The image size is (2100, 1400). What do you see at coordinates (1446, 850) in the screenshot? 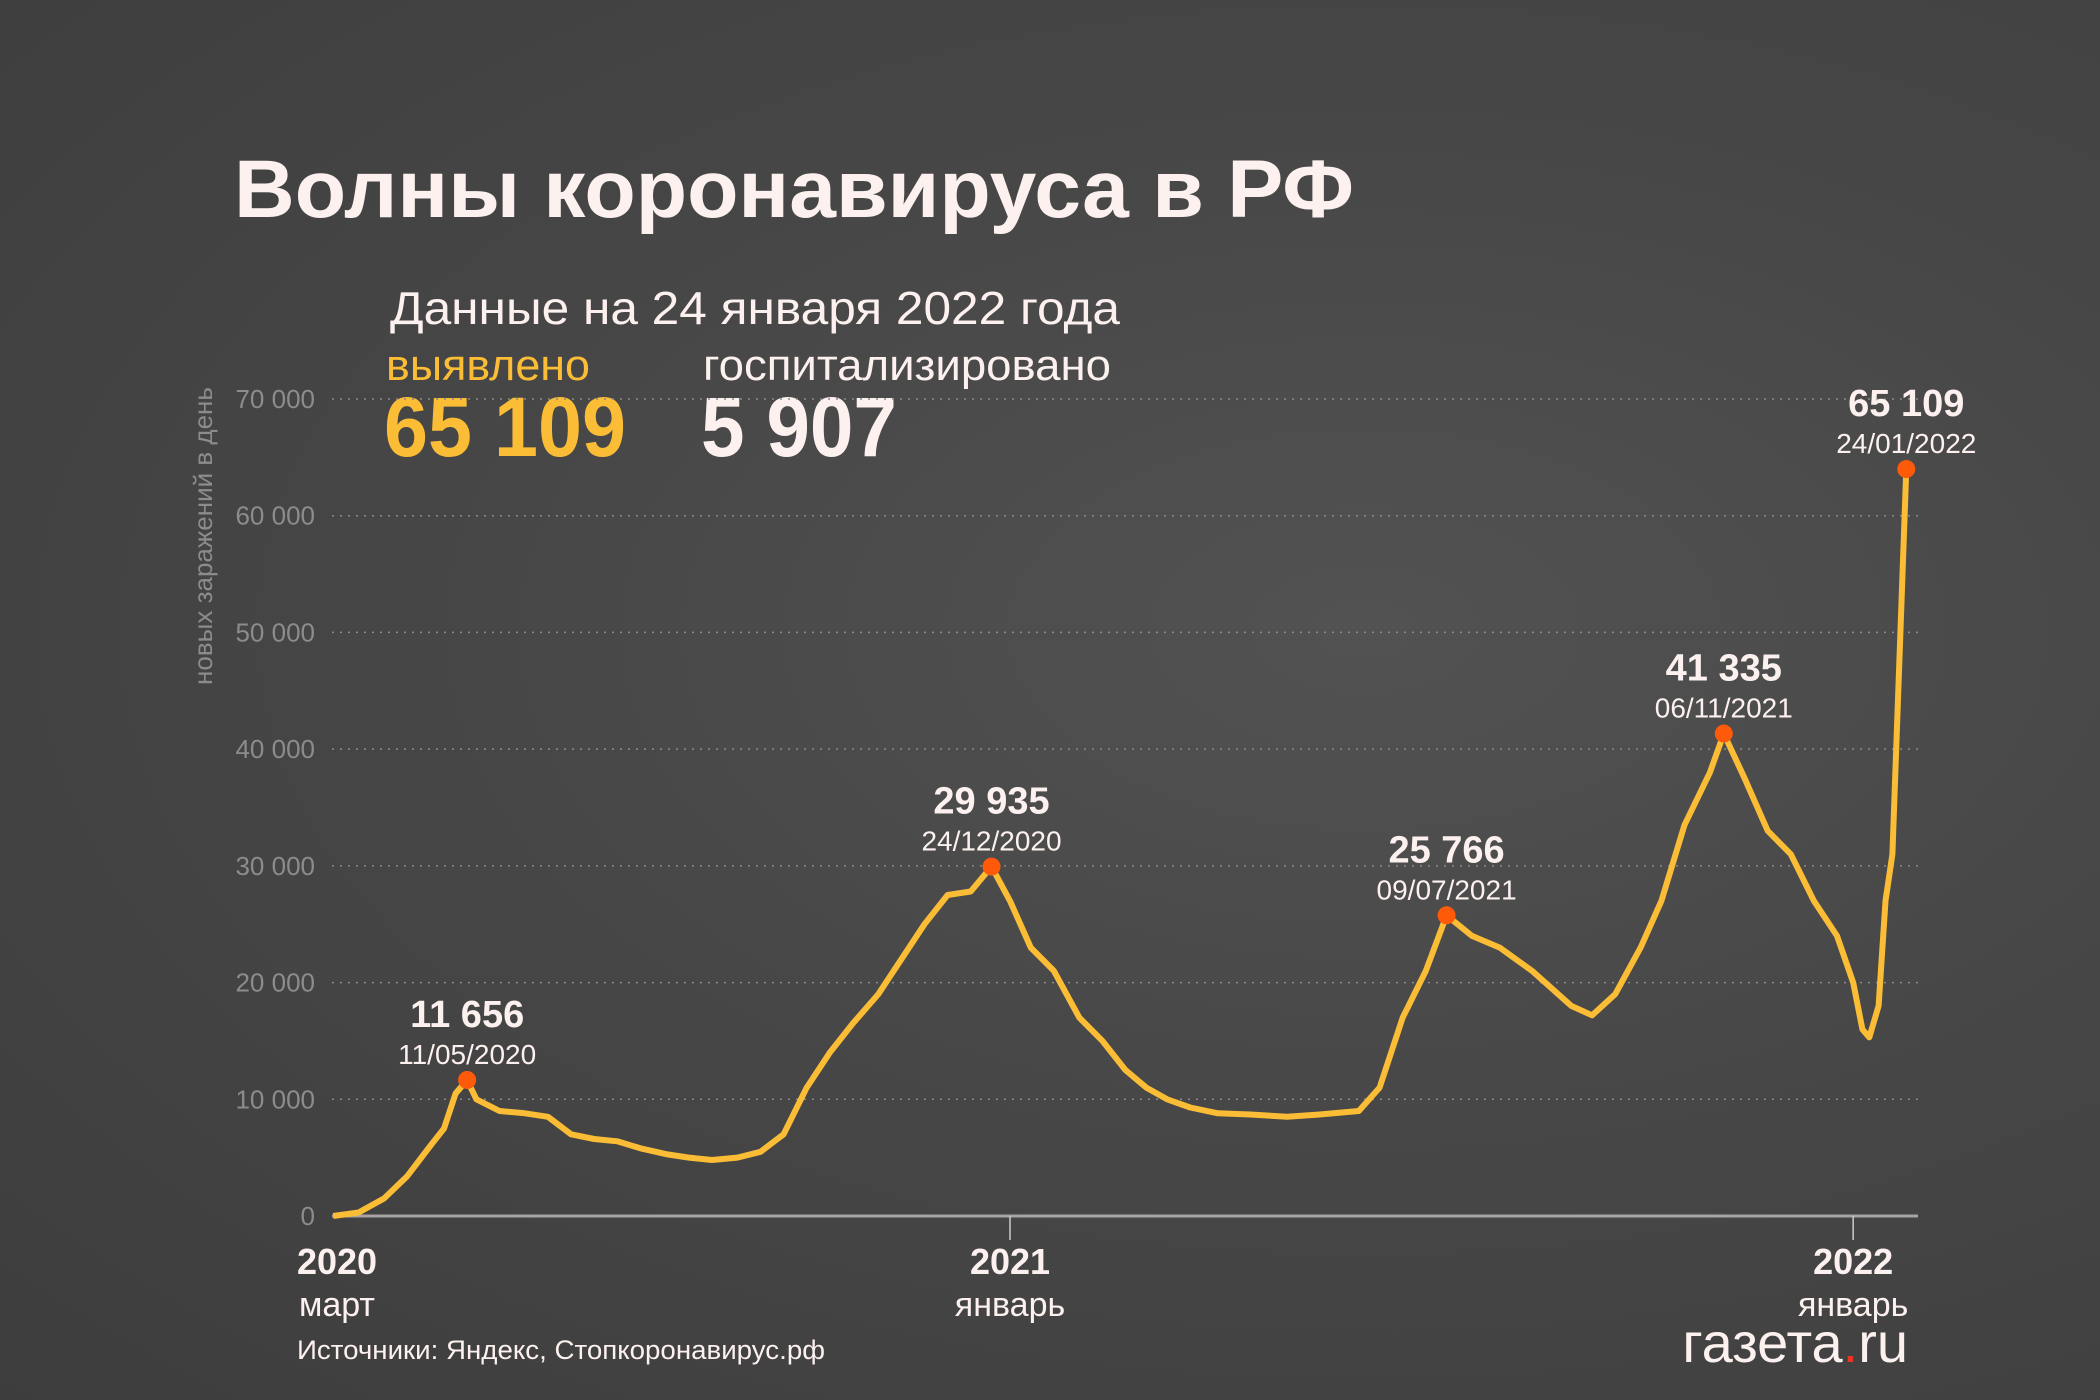
I see `peak-value: 25 766` at bounding box center [1446, 850].